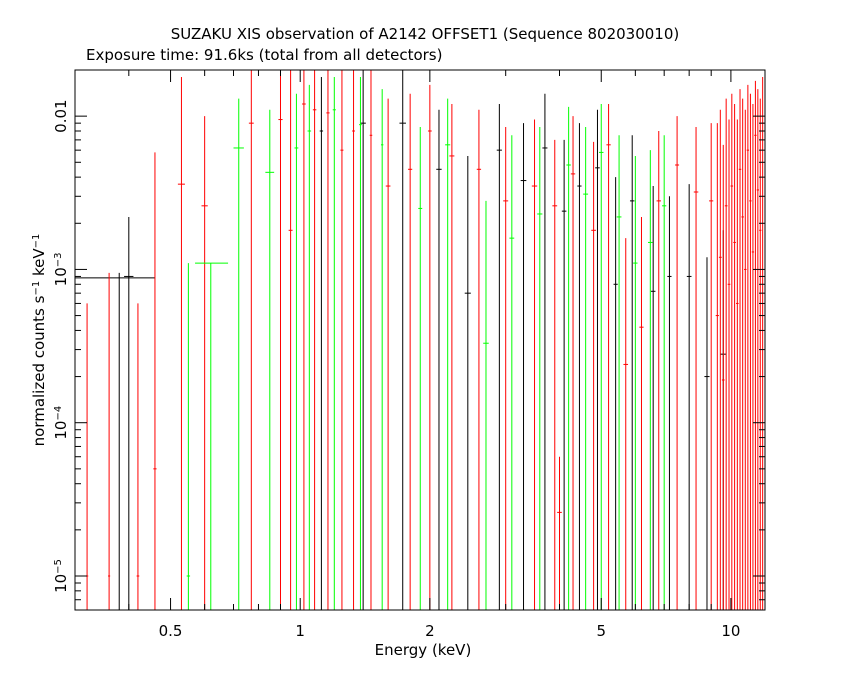  What do you see at coordinates (423, 650) in the screenshot?
I see `x-axis-label: Energy (keV)` at bounding box center [423, 650].